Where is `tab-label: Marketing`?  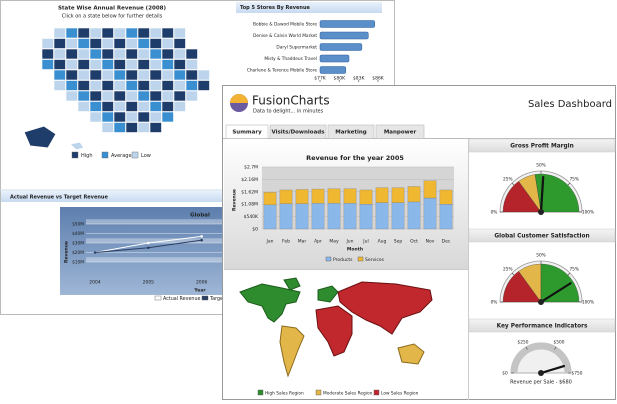 tab-label: Marketing is located at coordinates (351, 133).